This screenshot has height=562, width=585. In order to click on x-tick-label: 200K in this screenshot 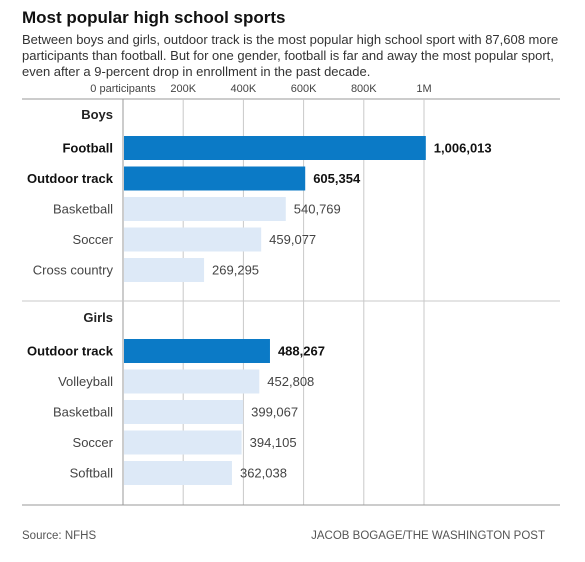, I will do `click(183, 89)`.